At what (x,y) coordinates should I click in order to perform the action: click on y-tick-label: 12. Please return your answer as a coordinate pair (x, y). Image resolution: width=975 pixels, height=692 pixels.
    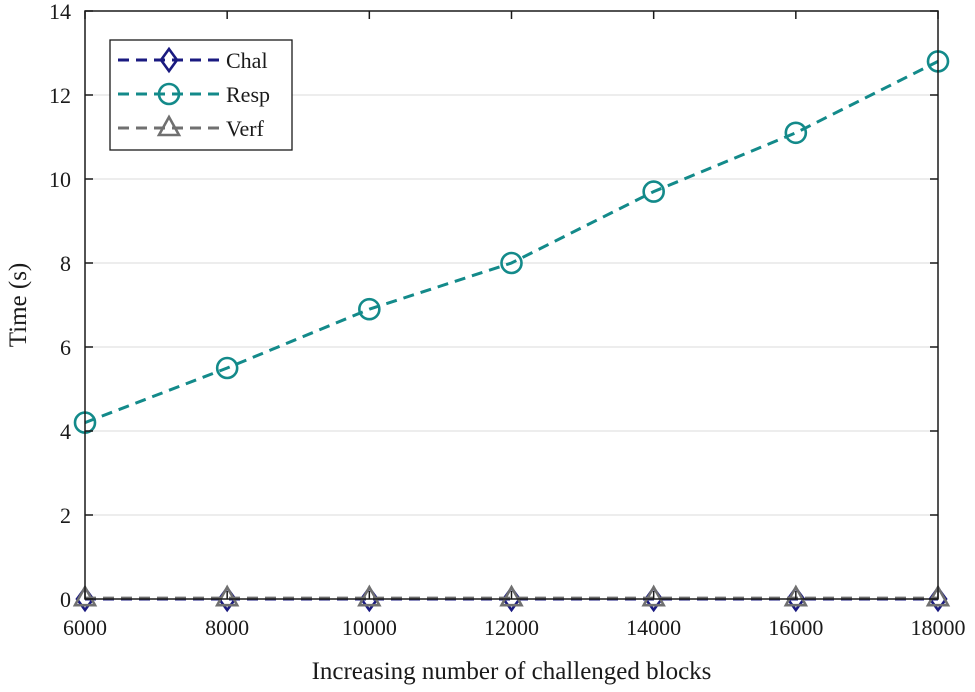
    Looking at the image, I should click on (60, 95).